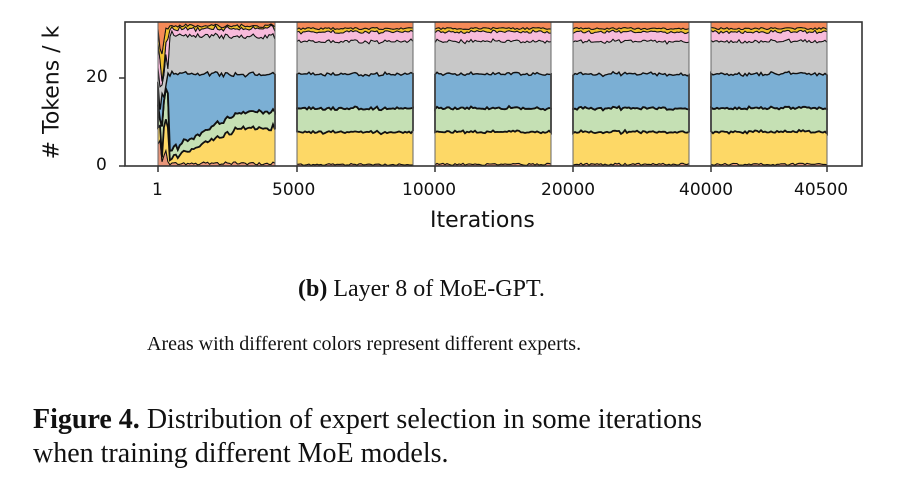 The image size is (907, 485). Describe the element at coordinates (86, 419) in the screenshot. I see `figure-label: Figure 4.` at that location.